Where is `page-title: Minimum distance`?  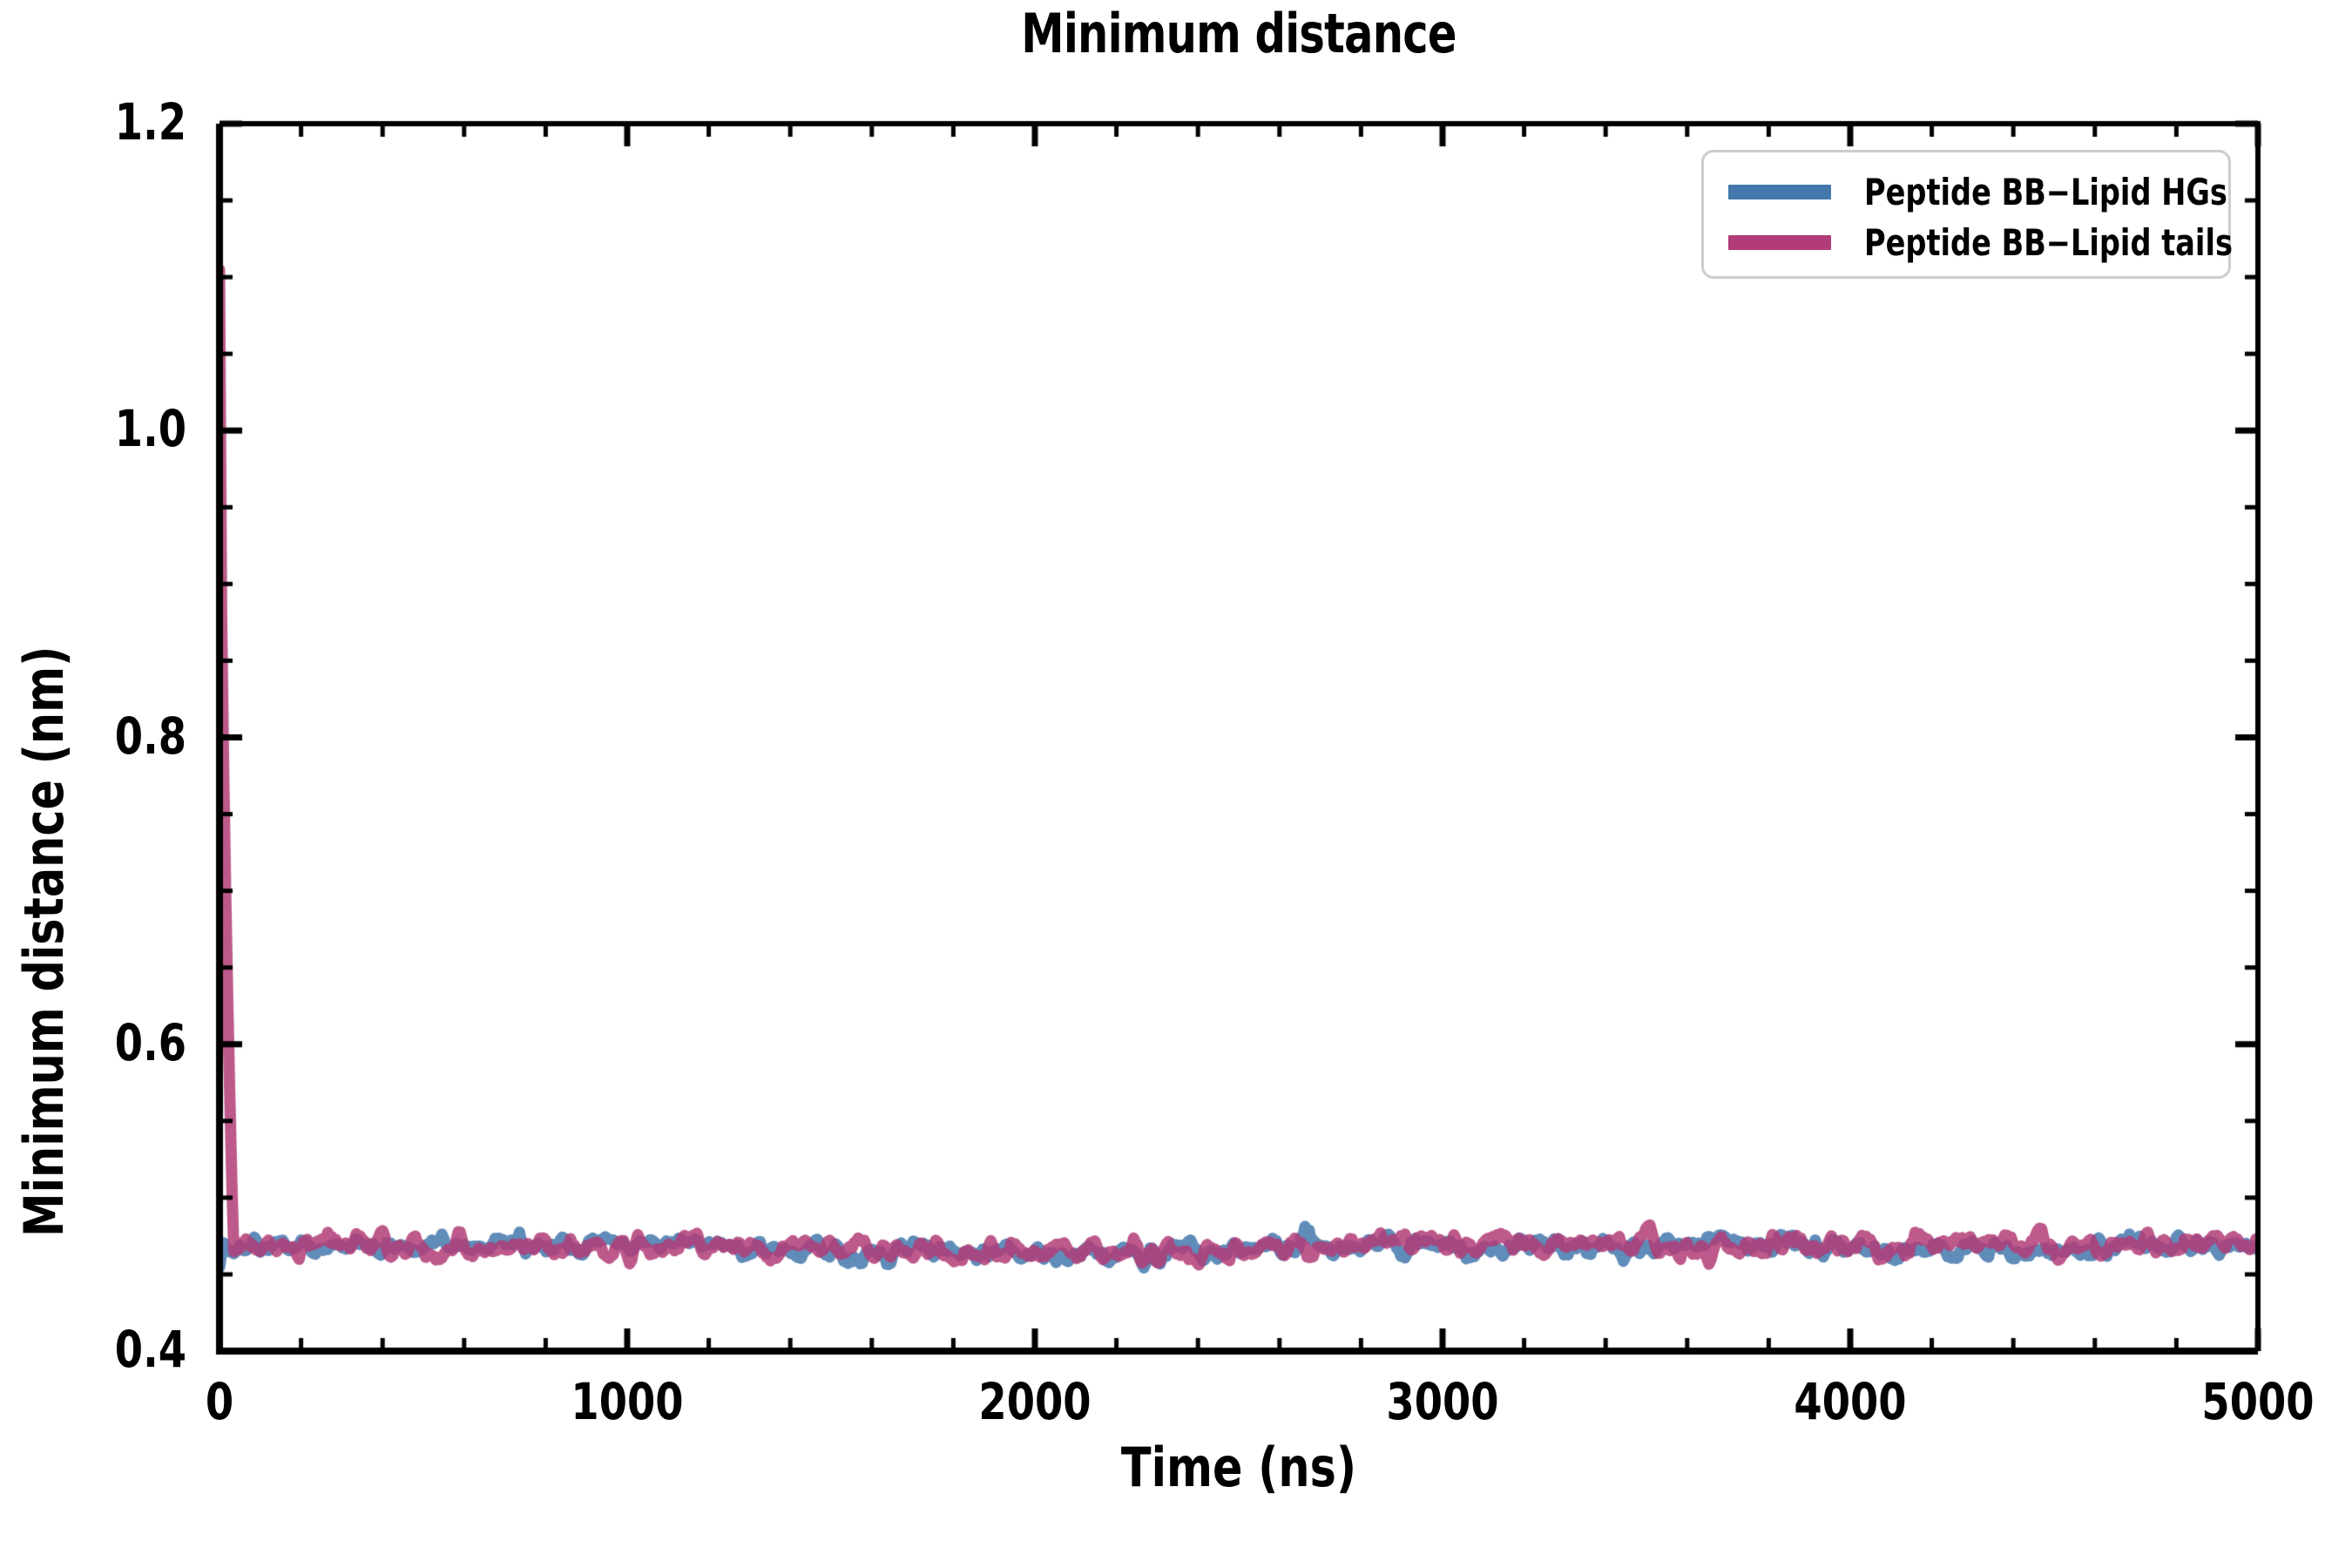 page-title: Minimum distance is located at coordinates (1238, 33).